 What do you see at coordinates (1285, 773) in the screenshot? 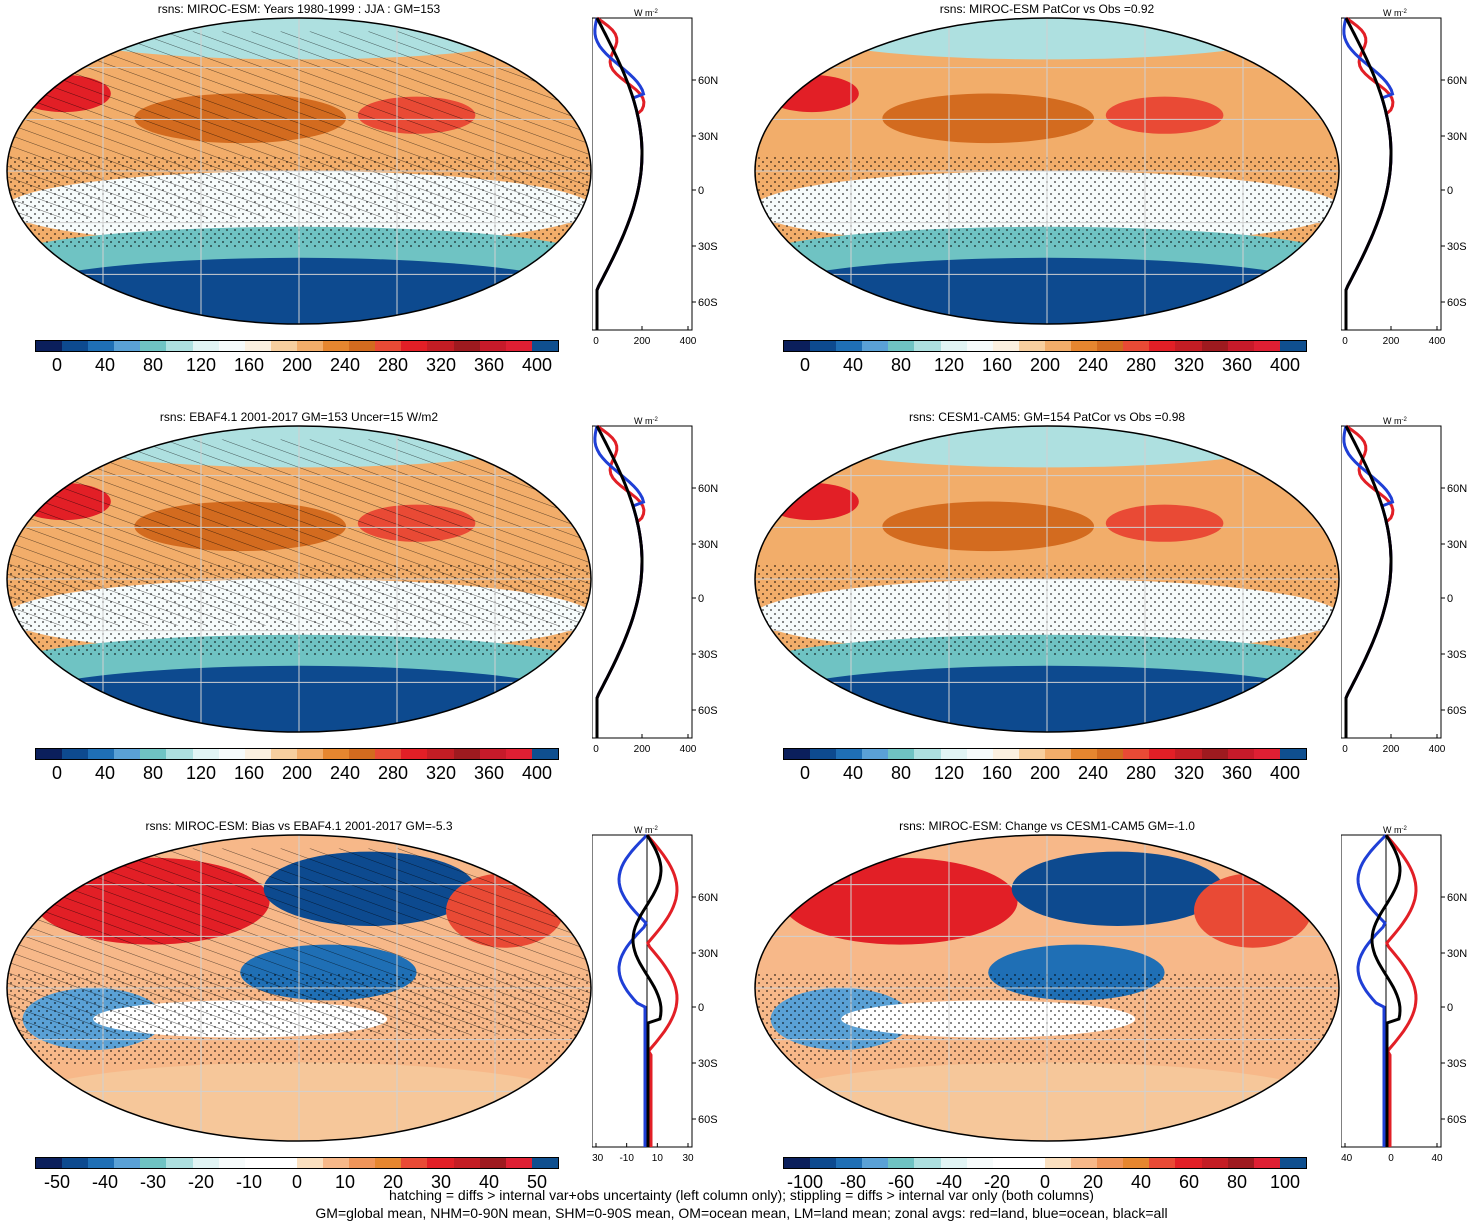
I see `colorbar-tick-label: 400` at bounding box center [1285, 773].